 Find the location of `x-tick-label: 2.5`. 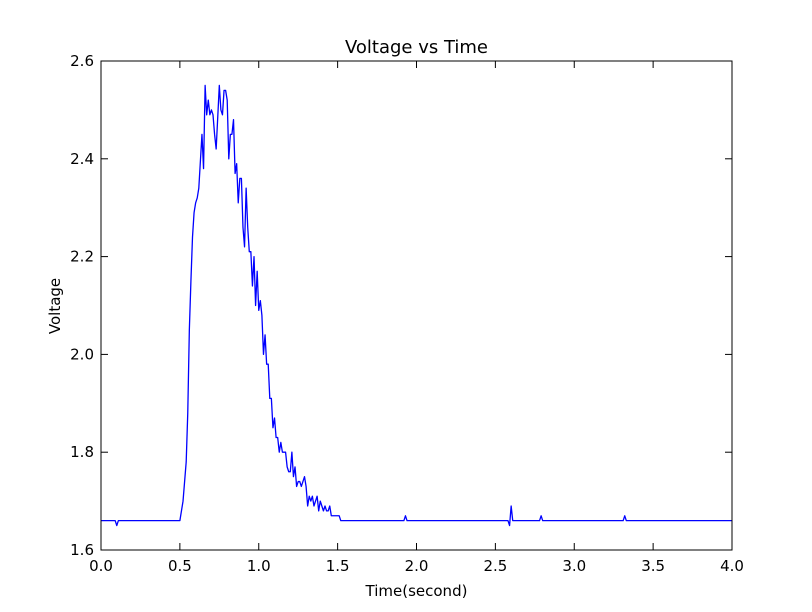

x-tick-label: 2.5 is located at coordinates (495, 566).